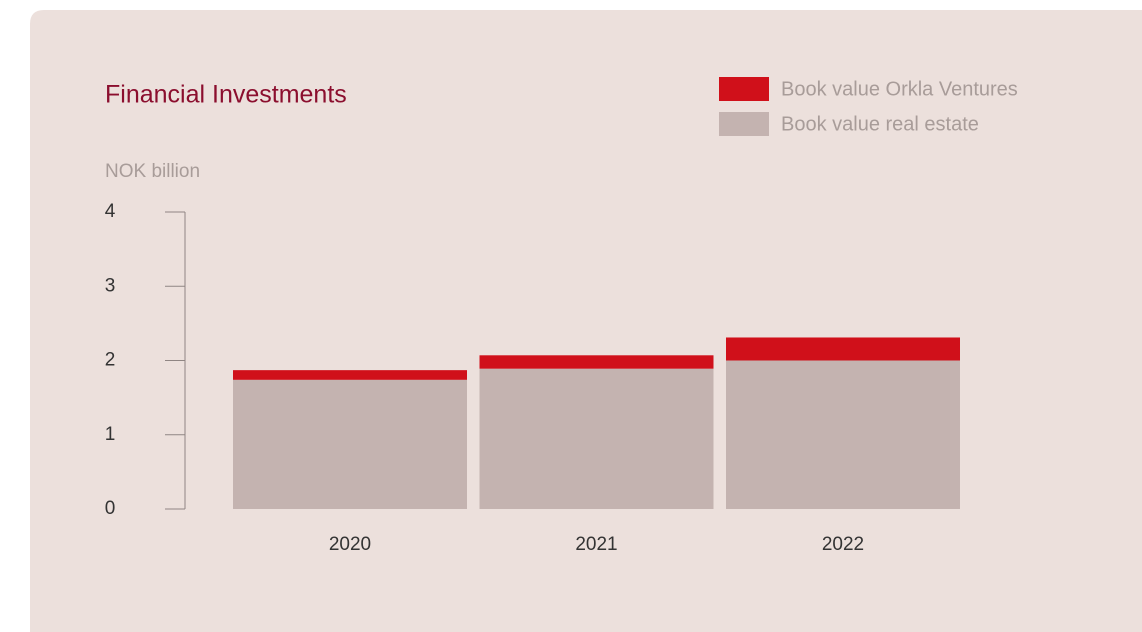  Describe the element at coordinates (226, 95) in the screenshot. I see `chart-title: Financial Investments` at that location.